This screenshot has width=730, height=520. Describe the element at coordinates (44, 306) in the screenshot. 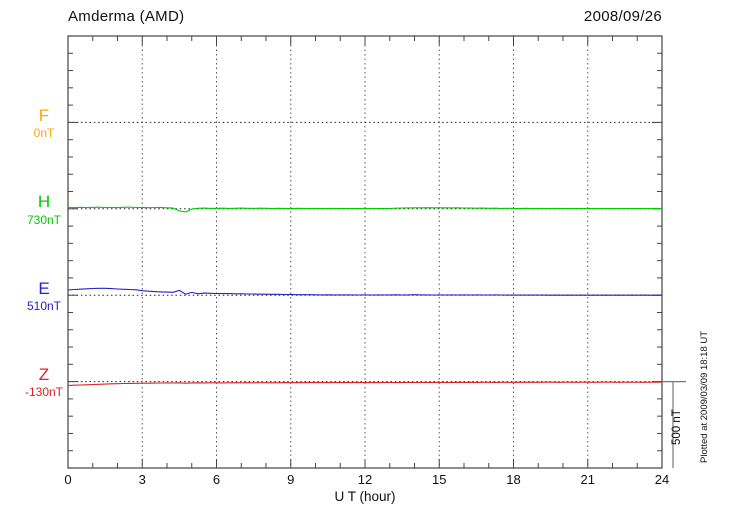

I see `trace-baseline-E: 510nT` at that location.